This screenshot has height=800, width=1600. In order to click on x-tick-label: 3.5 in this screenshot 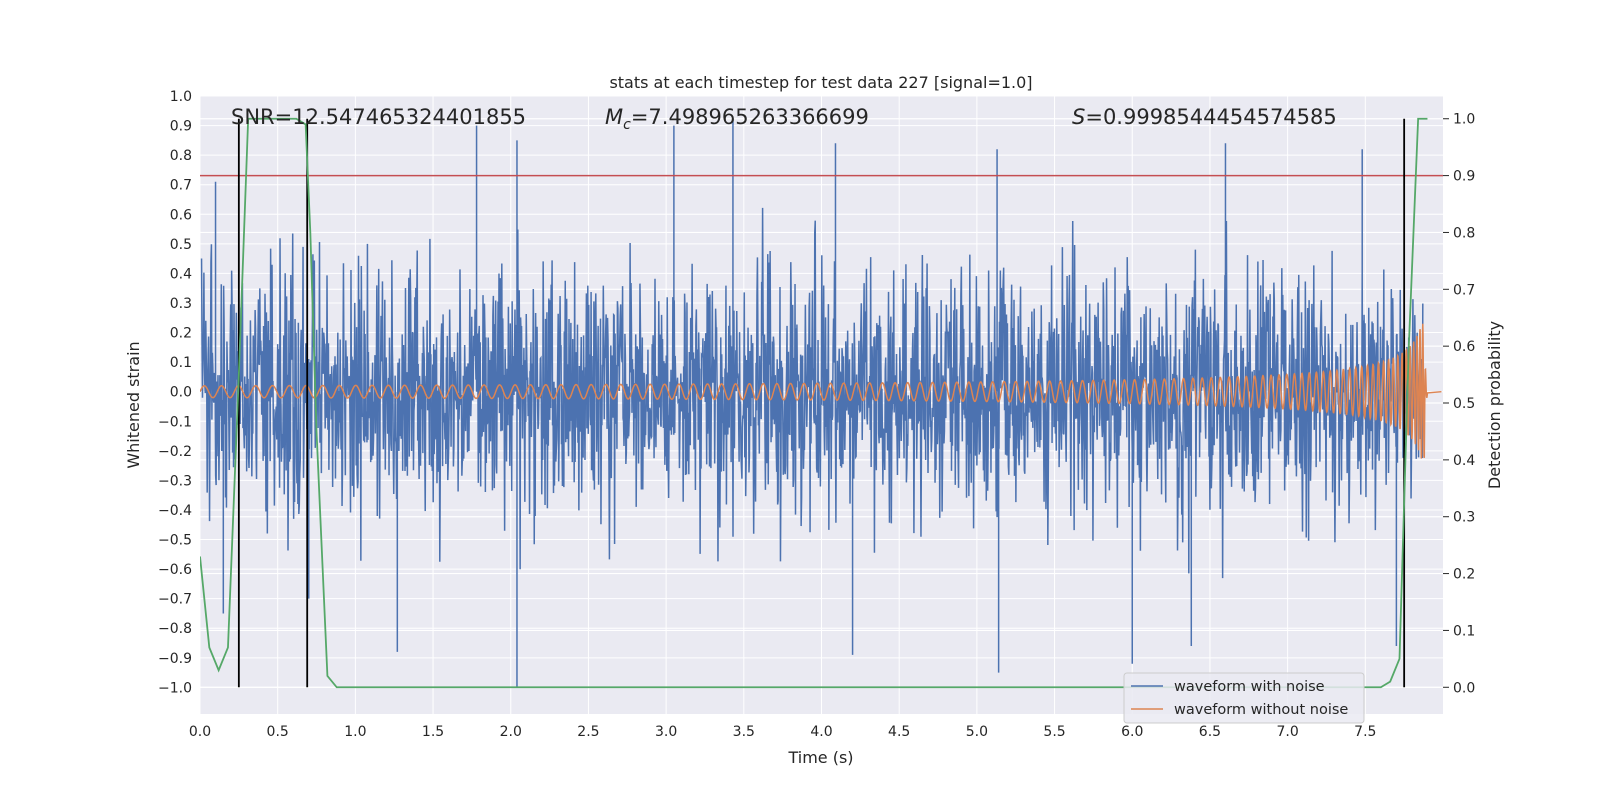, I will do `click(744, 732)`.